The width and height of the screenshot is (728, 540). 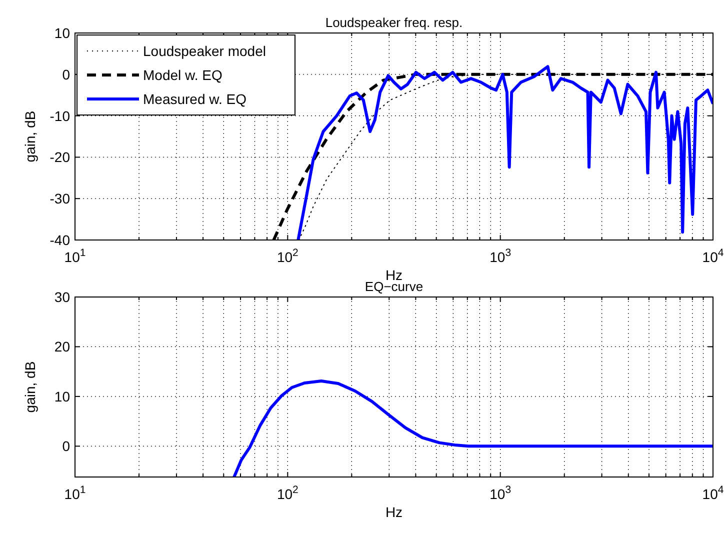 I want to click on y-tick-label: -40, so click(x=60, y=240).